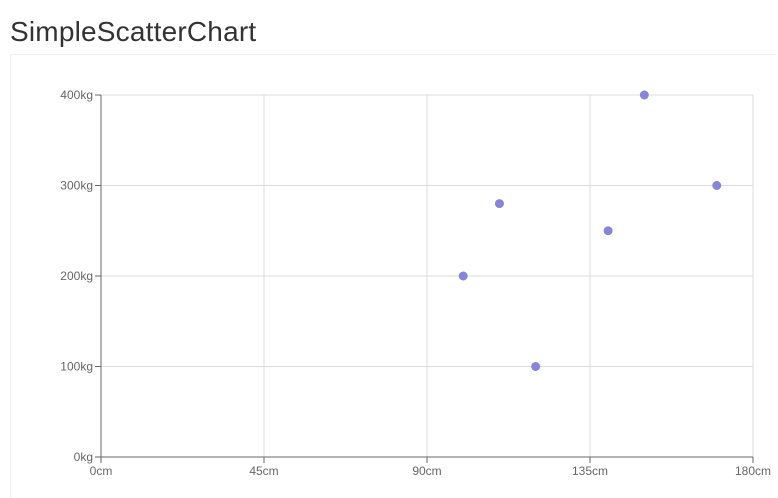 Image resolution: width=778 pixels, height=498 pixels. I want to click on y-tick-label: 400kg, so click(76, 95).